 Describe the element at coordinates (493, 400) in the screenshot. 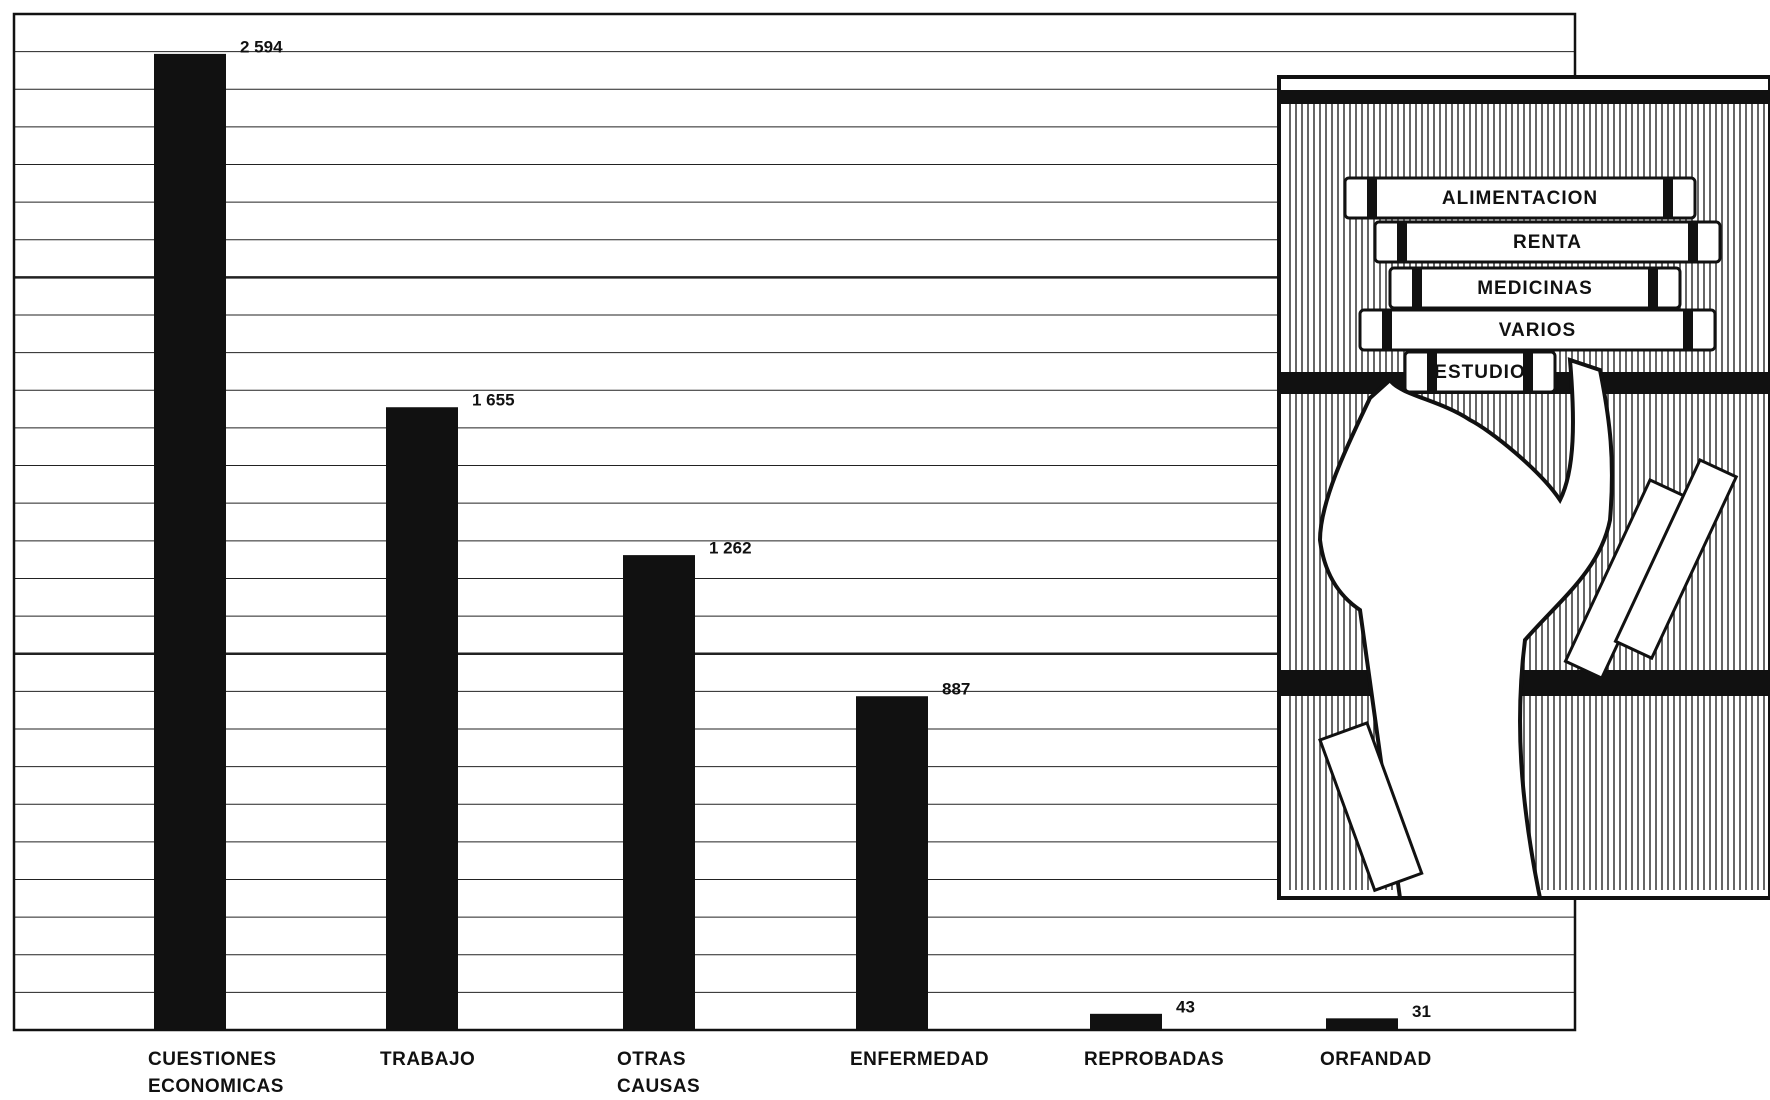

I see `value-label: 1 655` at that location.